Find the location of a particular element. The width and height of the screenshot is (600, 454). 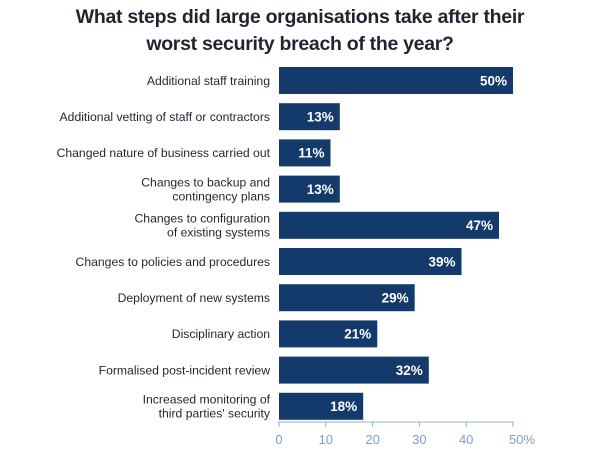

category-label: Disciplinary action is located at coordinates (221, 334).